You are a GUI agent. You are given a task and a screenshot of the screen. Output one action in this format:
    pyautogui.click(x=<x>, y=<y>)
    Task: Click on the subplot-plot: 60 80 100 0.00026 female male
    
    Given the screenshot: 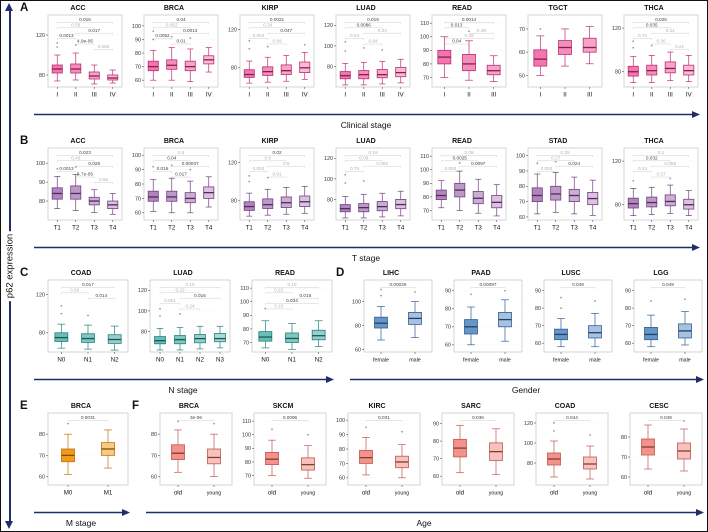 What is the action you would take?
    pyautogui.click(x=392, y=321)
    